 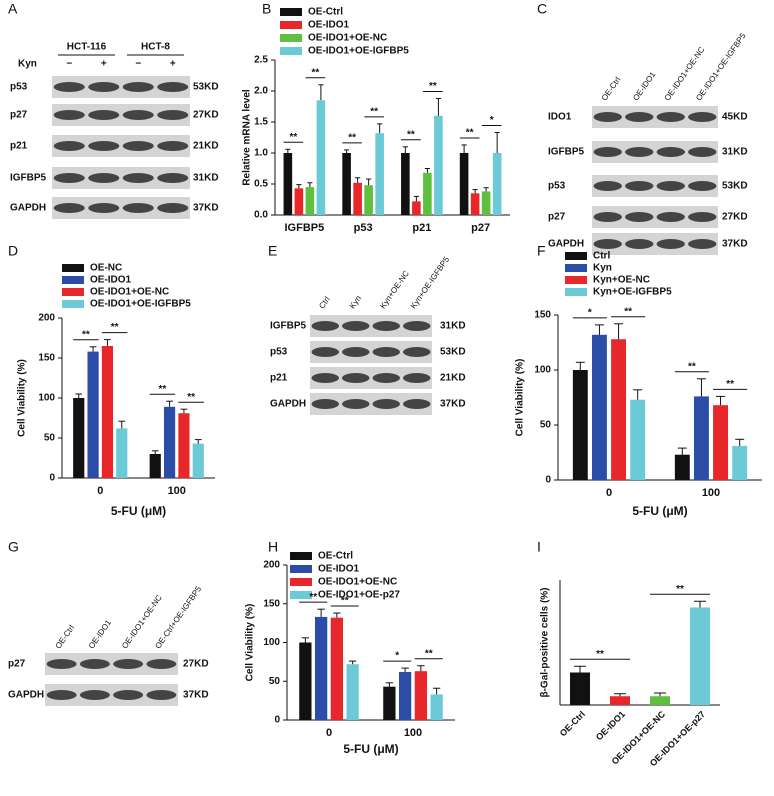 What do you see at coordinates (539, 547) in the screenshot?
I see `panel-label: I` at bounding box center [539, 547].